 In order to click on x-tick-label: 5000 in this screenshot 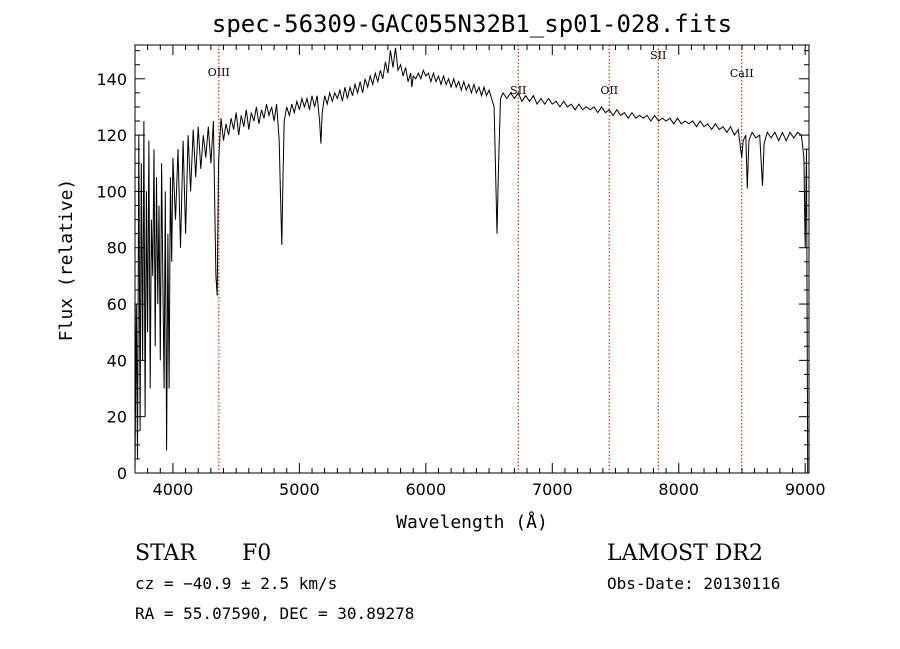, I will do `click(299, 489)`.